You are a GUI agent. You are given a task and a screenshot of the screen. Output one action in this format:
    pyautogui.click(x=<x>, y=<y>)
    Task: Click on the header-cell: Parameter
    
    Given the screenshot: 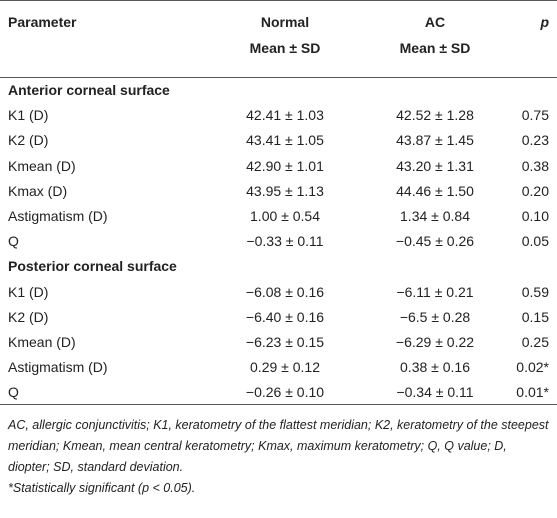 What is the action you would take?
    pyautogui.click(x=100, y=39)
    